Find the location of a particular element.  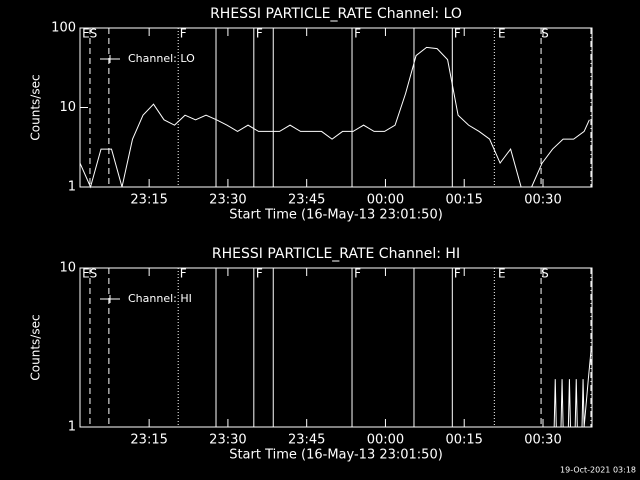

y-tick-label: 100 is located at coordinates (63, 28).